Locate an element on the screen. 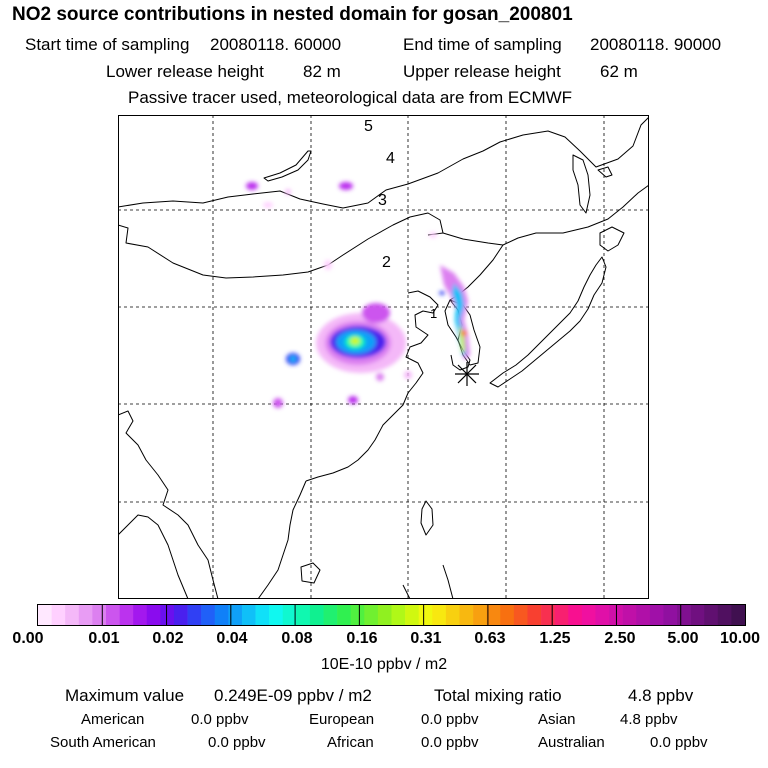 The width and height of the screenshot is (768, 768). total-mixing-value: 4.8 ppbv is located at coordinates (661, 695).